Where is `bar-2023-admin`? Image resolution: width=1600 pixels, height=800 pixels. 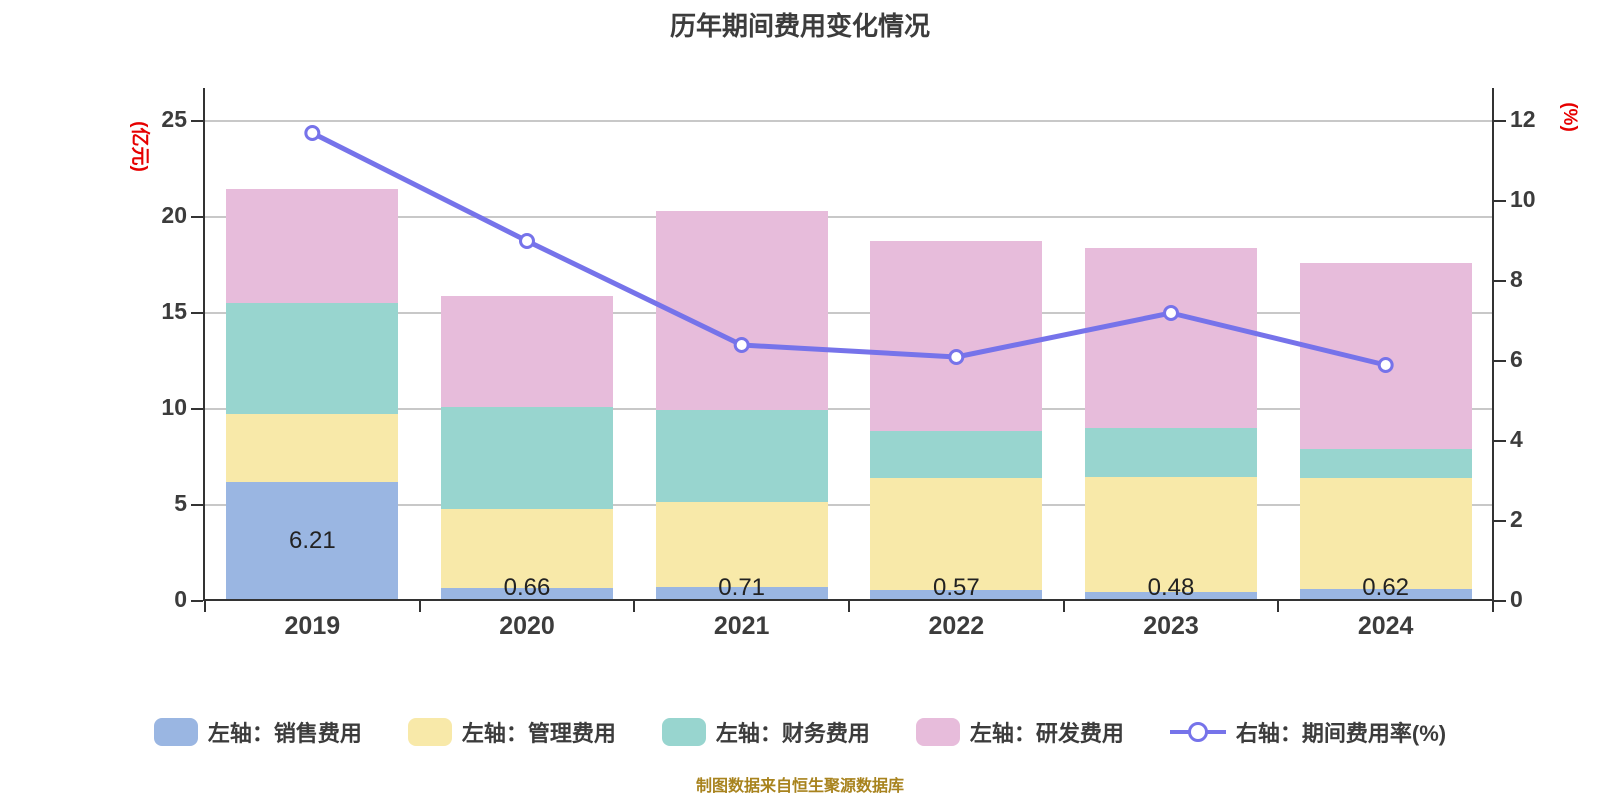
bar-2023-admin is located at coordinates (1171, 534).